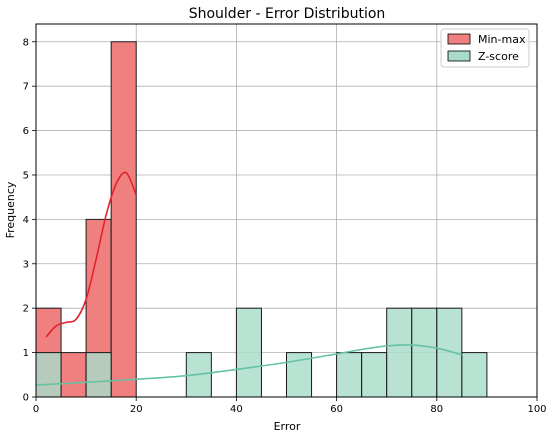 This screenshot has width=550, height=440. Describe the element at coordinates (502, 39) in the screenshot. I see `legend-label-min-max: Min-max` at that location.